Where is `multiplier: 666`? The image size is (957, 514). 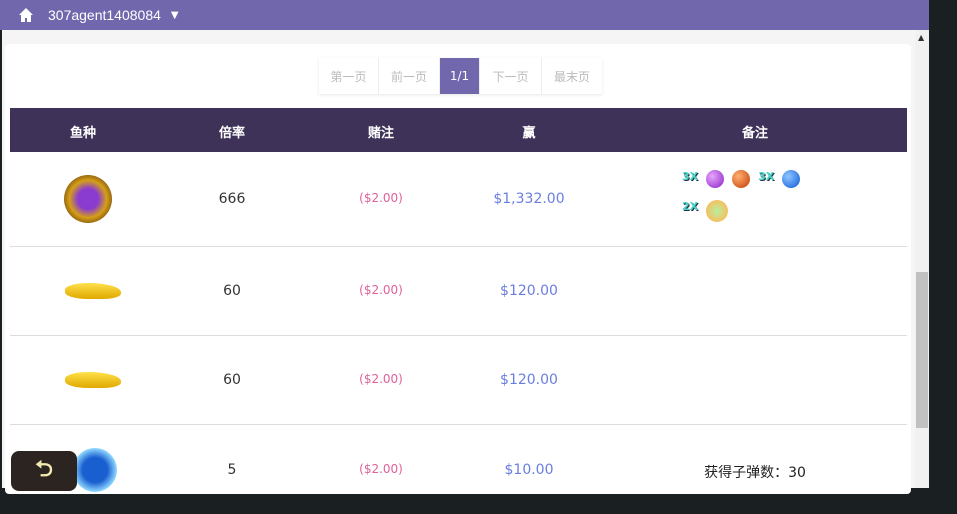
multiplier: 666 is located at coordinates (232, 199).